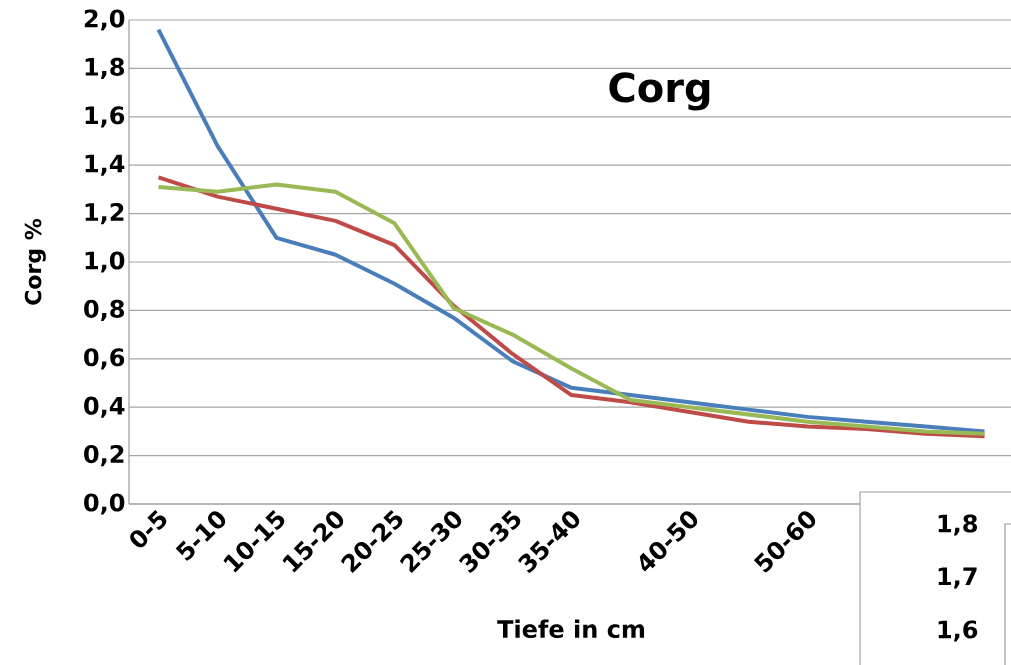 The height and width of the screenshot is (665, 1011). Describe the element at coordinates (104, 310) in the screenshot. I see `y-tick-label: 0,8` at that location.